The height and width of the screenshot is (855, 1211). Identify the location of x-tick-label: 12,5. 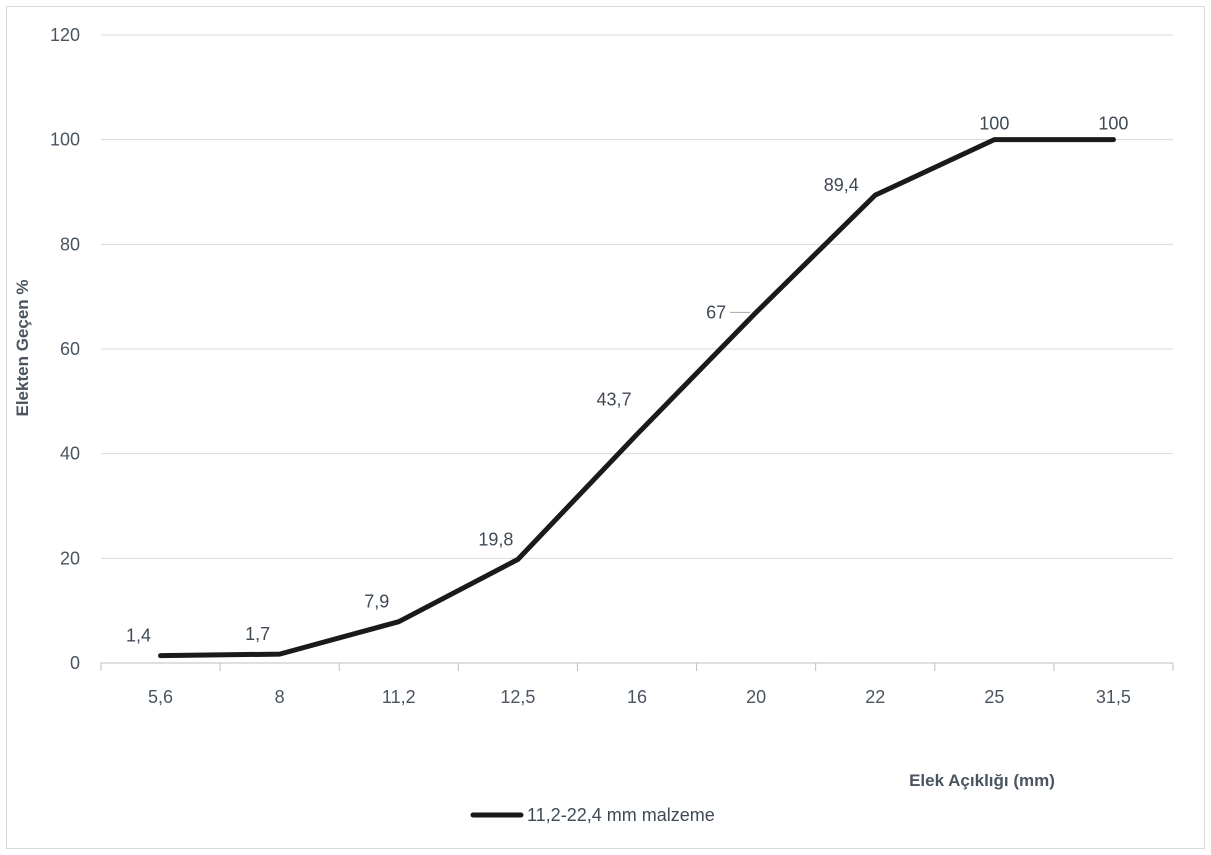
(517, 697).